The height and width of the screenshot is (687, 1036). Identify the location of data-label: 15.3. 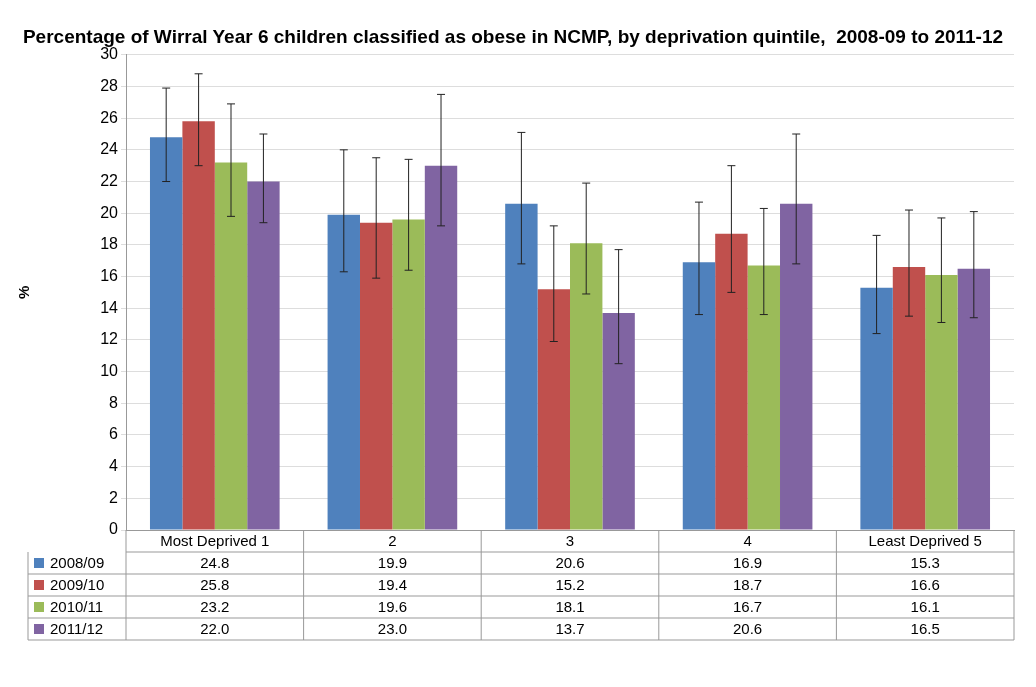
(925, 563).